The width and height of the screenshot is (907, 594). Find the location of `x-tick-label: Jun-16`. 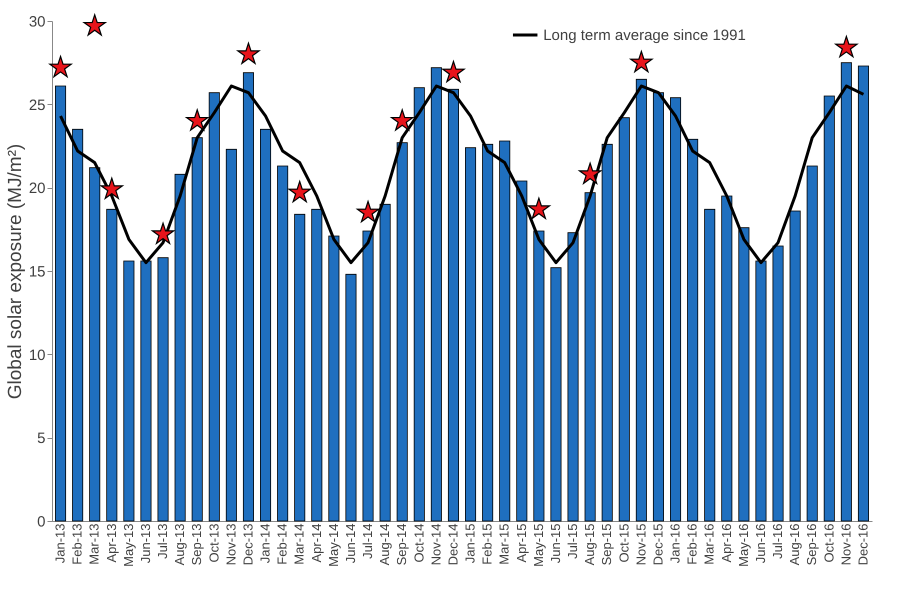

x-tick-label: Jun-16 is located at coordinates (760, 544).